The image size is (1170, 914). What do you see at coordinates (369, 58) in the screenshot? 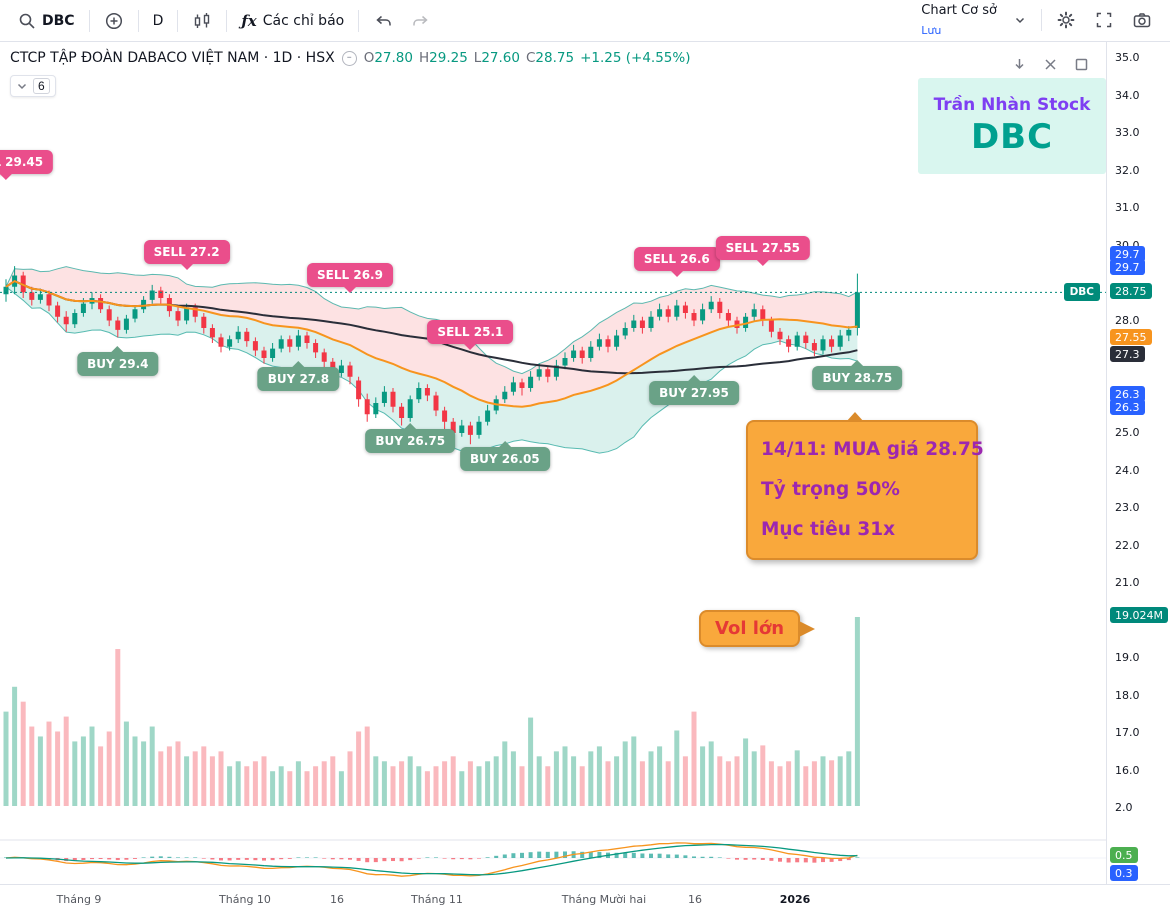
I see `open-label: O` at bounding box center [369, 58].